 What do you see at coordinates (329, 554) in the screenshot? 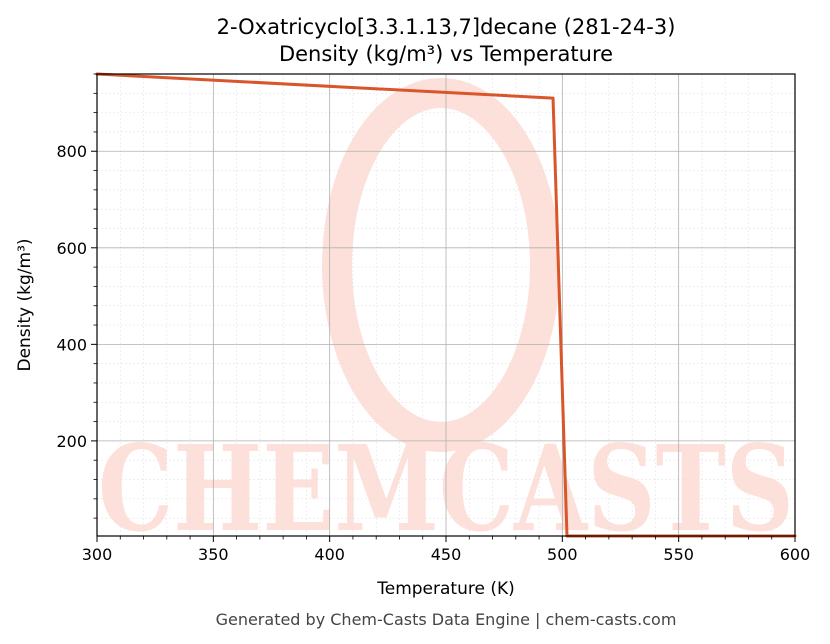
I see `x-tick-label: 400` at bounding box center [329, 554].